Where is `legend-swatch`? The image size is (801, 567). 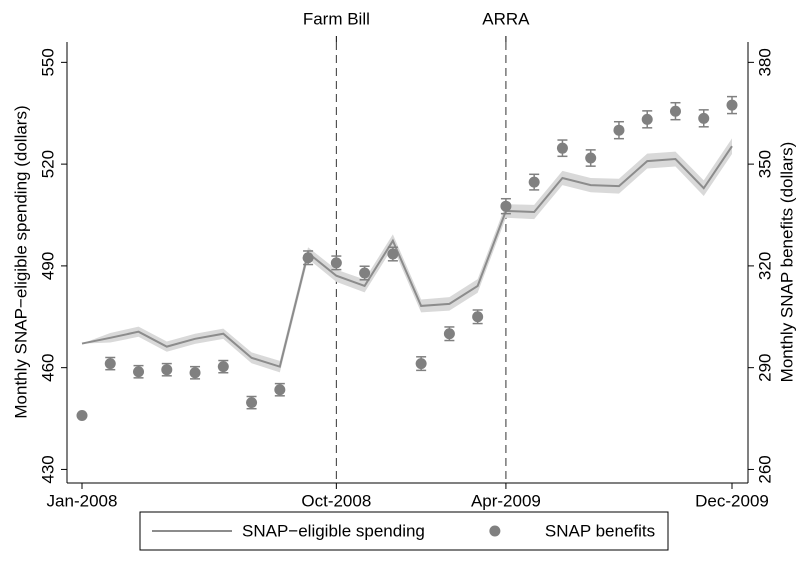 legend-swatch is located at coordinates (495, 531).